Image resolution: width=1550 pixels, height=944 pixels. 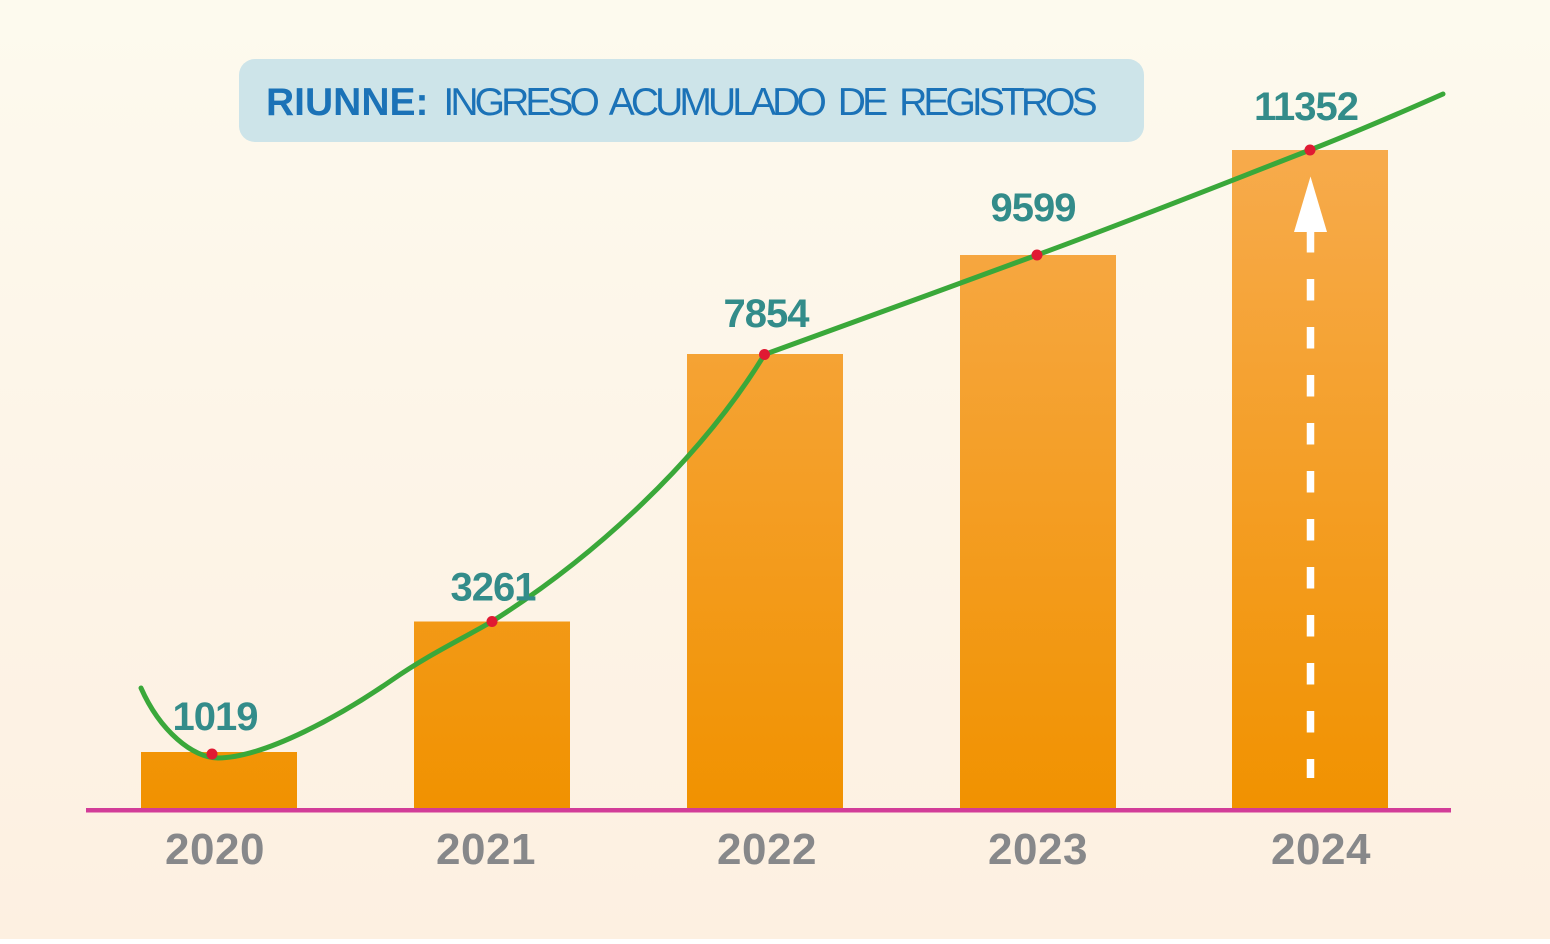 What do you see at coordinates (767, 314) in the screenshot?
I see `svg-text: 7854` at bounding box center [767, 314].